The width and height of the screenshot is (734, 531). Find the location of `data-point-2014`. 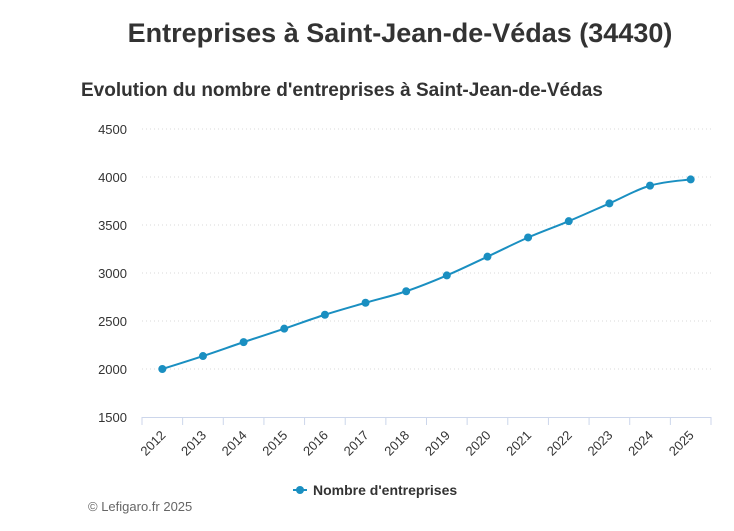

data-point-2014 is located at coordinates (243, 342).